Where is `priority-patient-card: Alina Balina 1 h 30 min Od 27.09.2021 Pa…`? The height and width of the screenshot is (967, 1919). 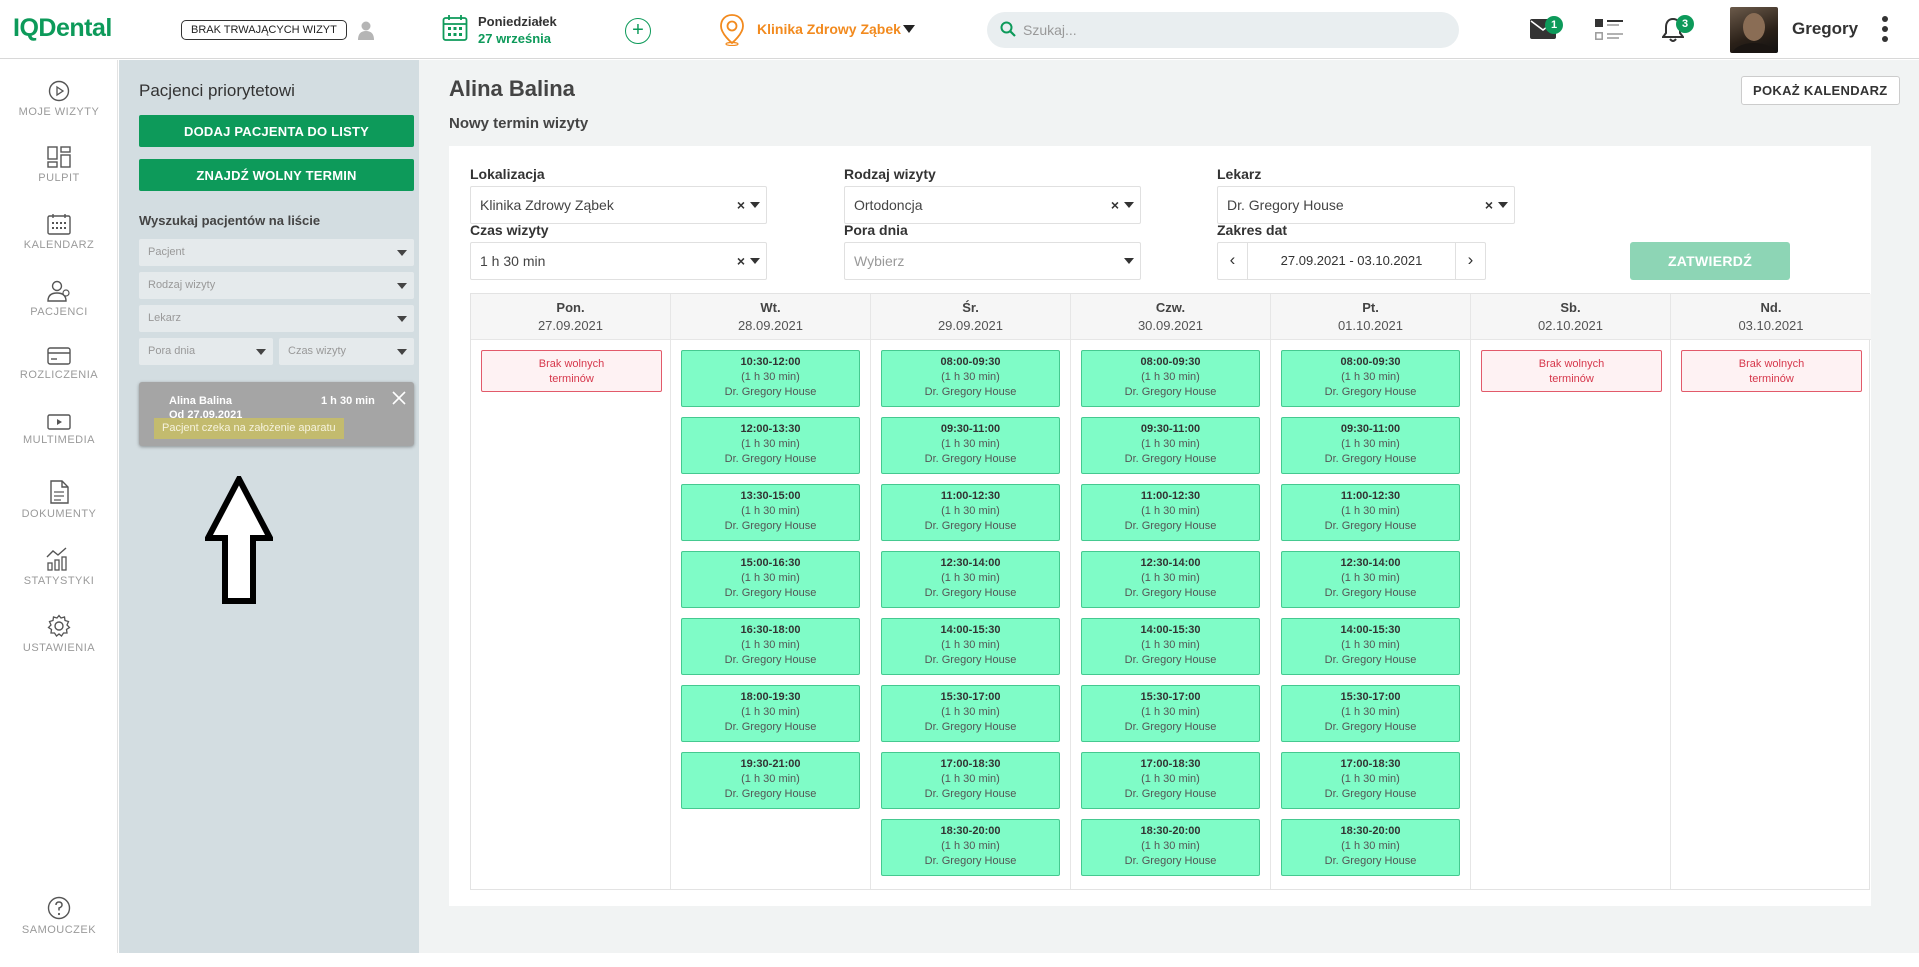 priority-patient-card: Alina Balina 1 h 30 min Od 27.09.2021 Pa… is located at coordinates (276, 414).